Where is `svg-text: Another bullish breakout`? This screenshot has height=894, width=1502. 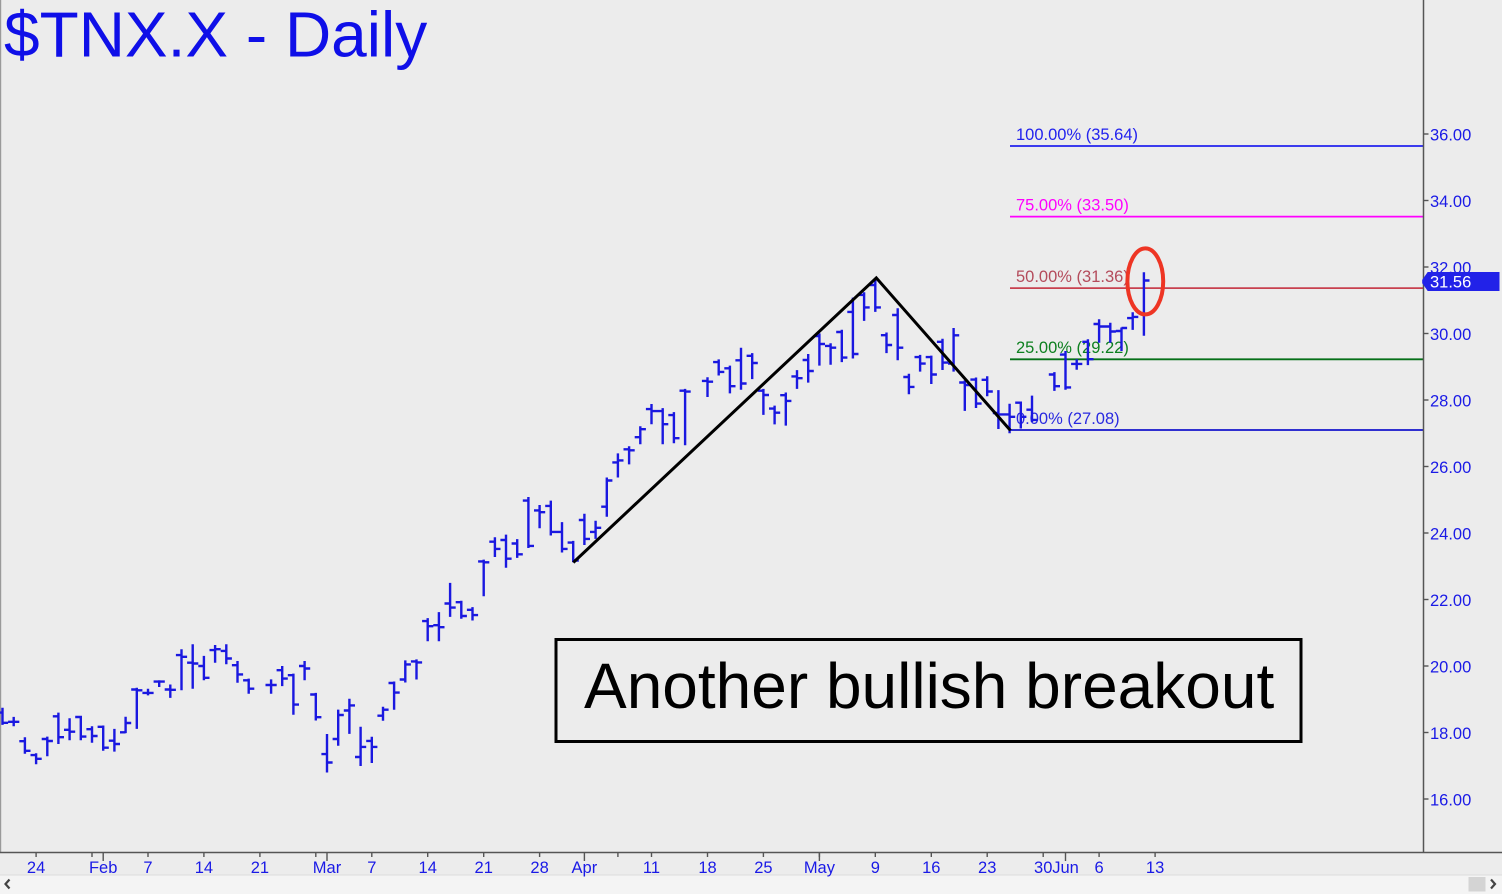
svg-text: Another bullish breakout is located at coordinates (929, 686).